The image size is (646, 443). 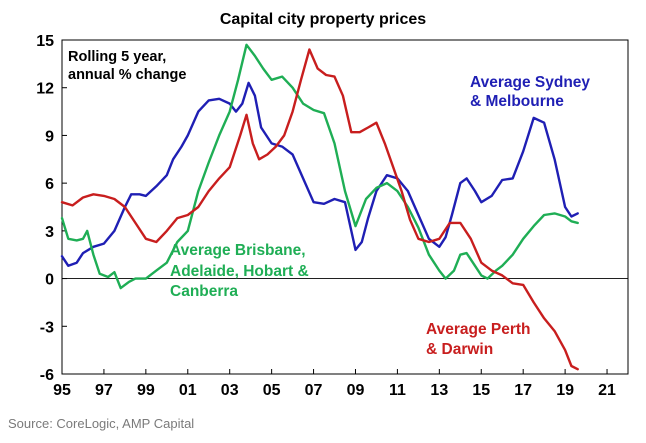 I want to click on x-tick-label: 03, so click(x=230, y=390).